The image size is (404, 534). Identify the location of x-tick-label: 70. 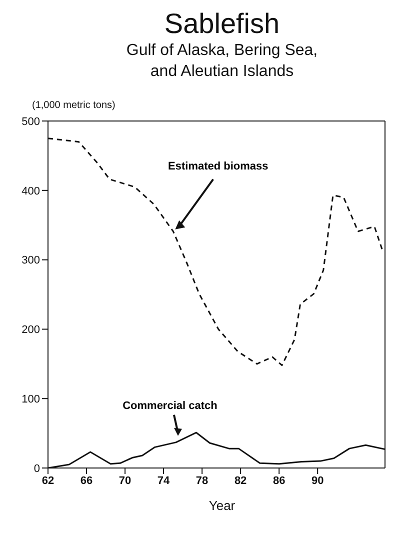
(125, 480).